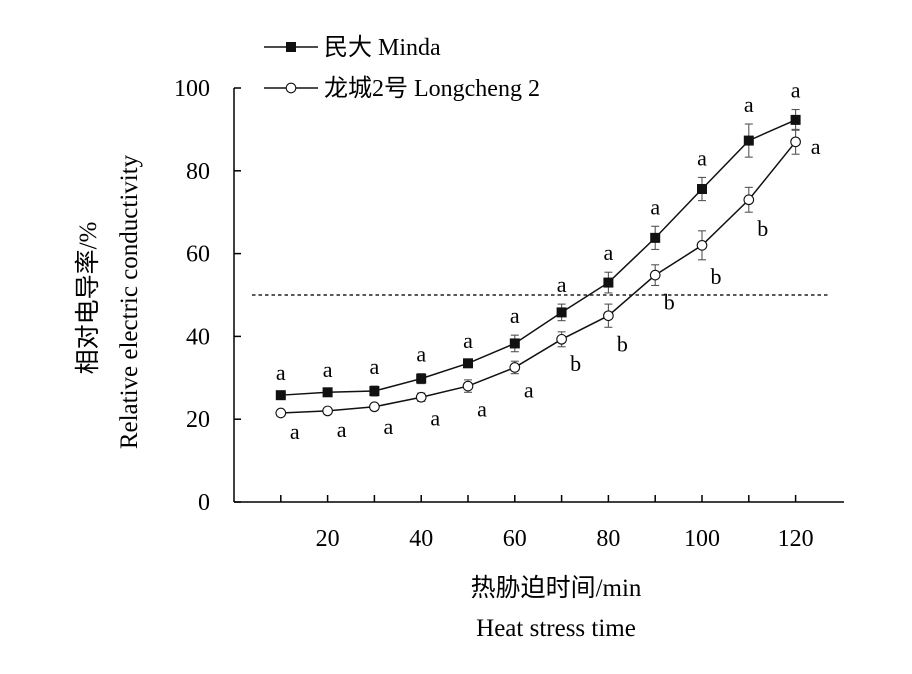 This screenshot has width=912, height=674. Describe the element at coordinates (556, 588) in the screenshot. I see `x-axis-title-cn: 热胁迫时间/min` at that location.